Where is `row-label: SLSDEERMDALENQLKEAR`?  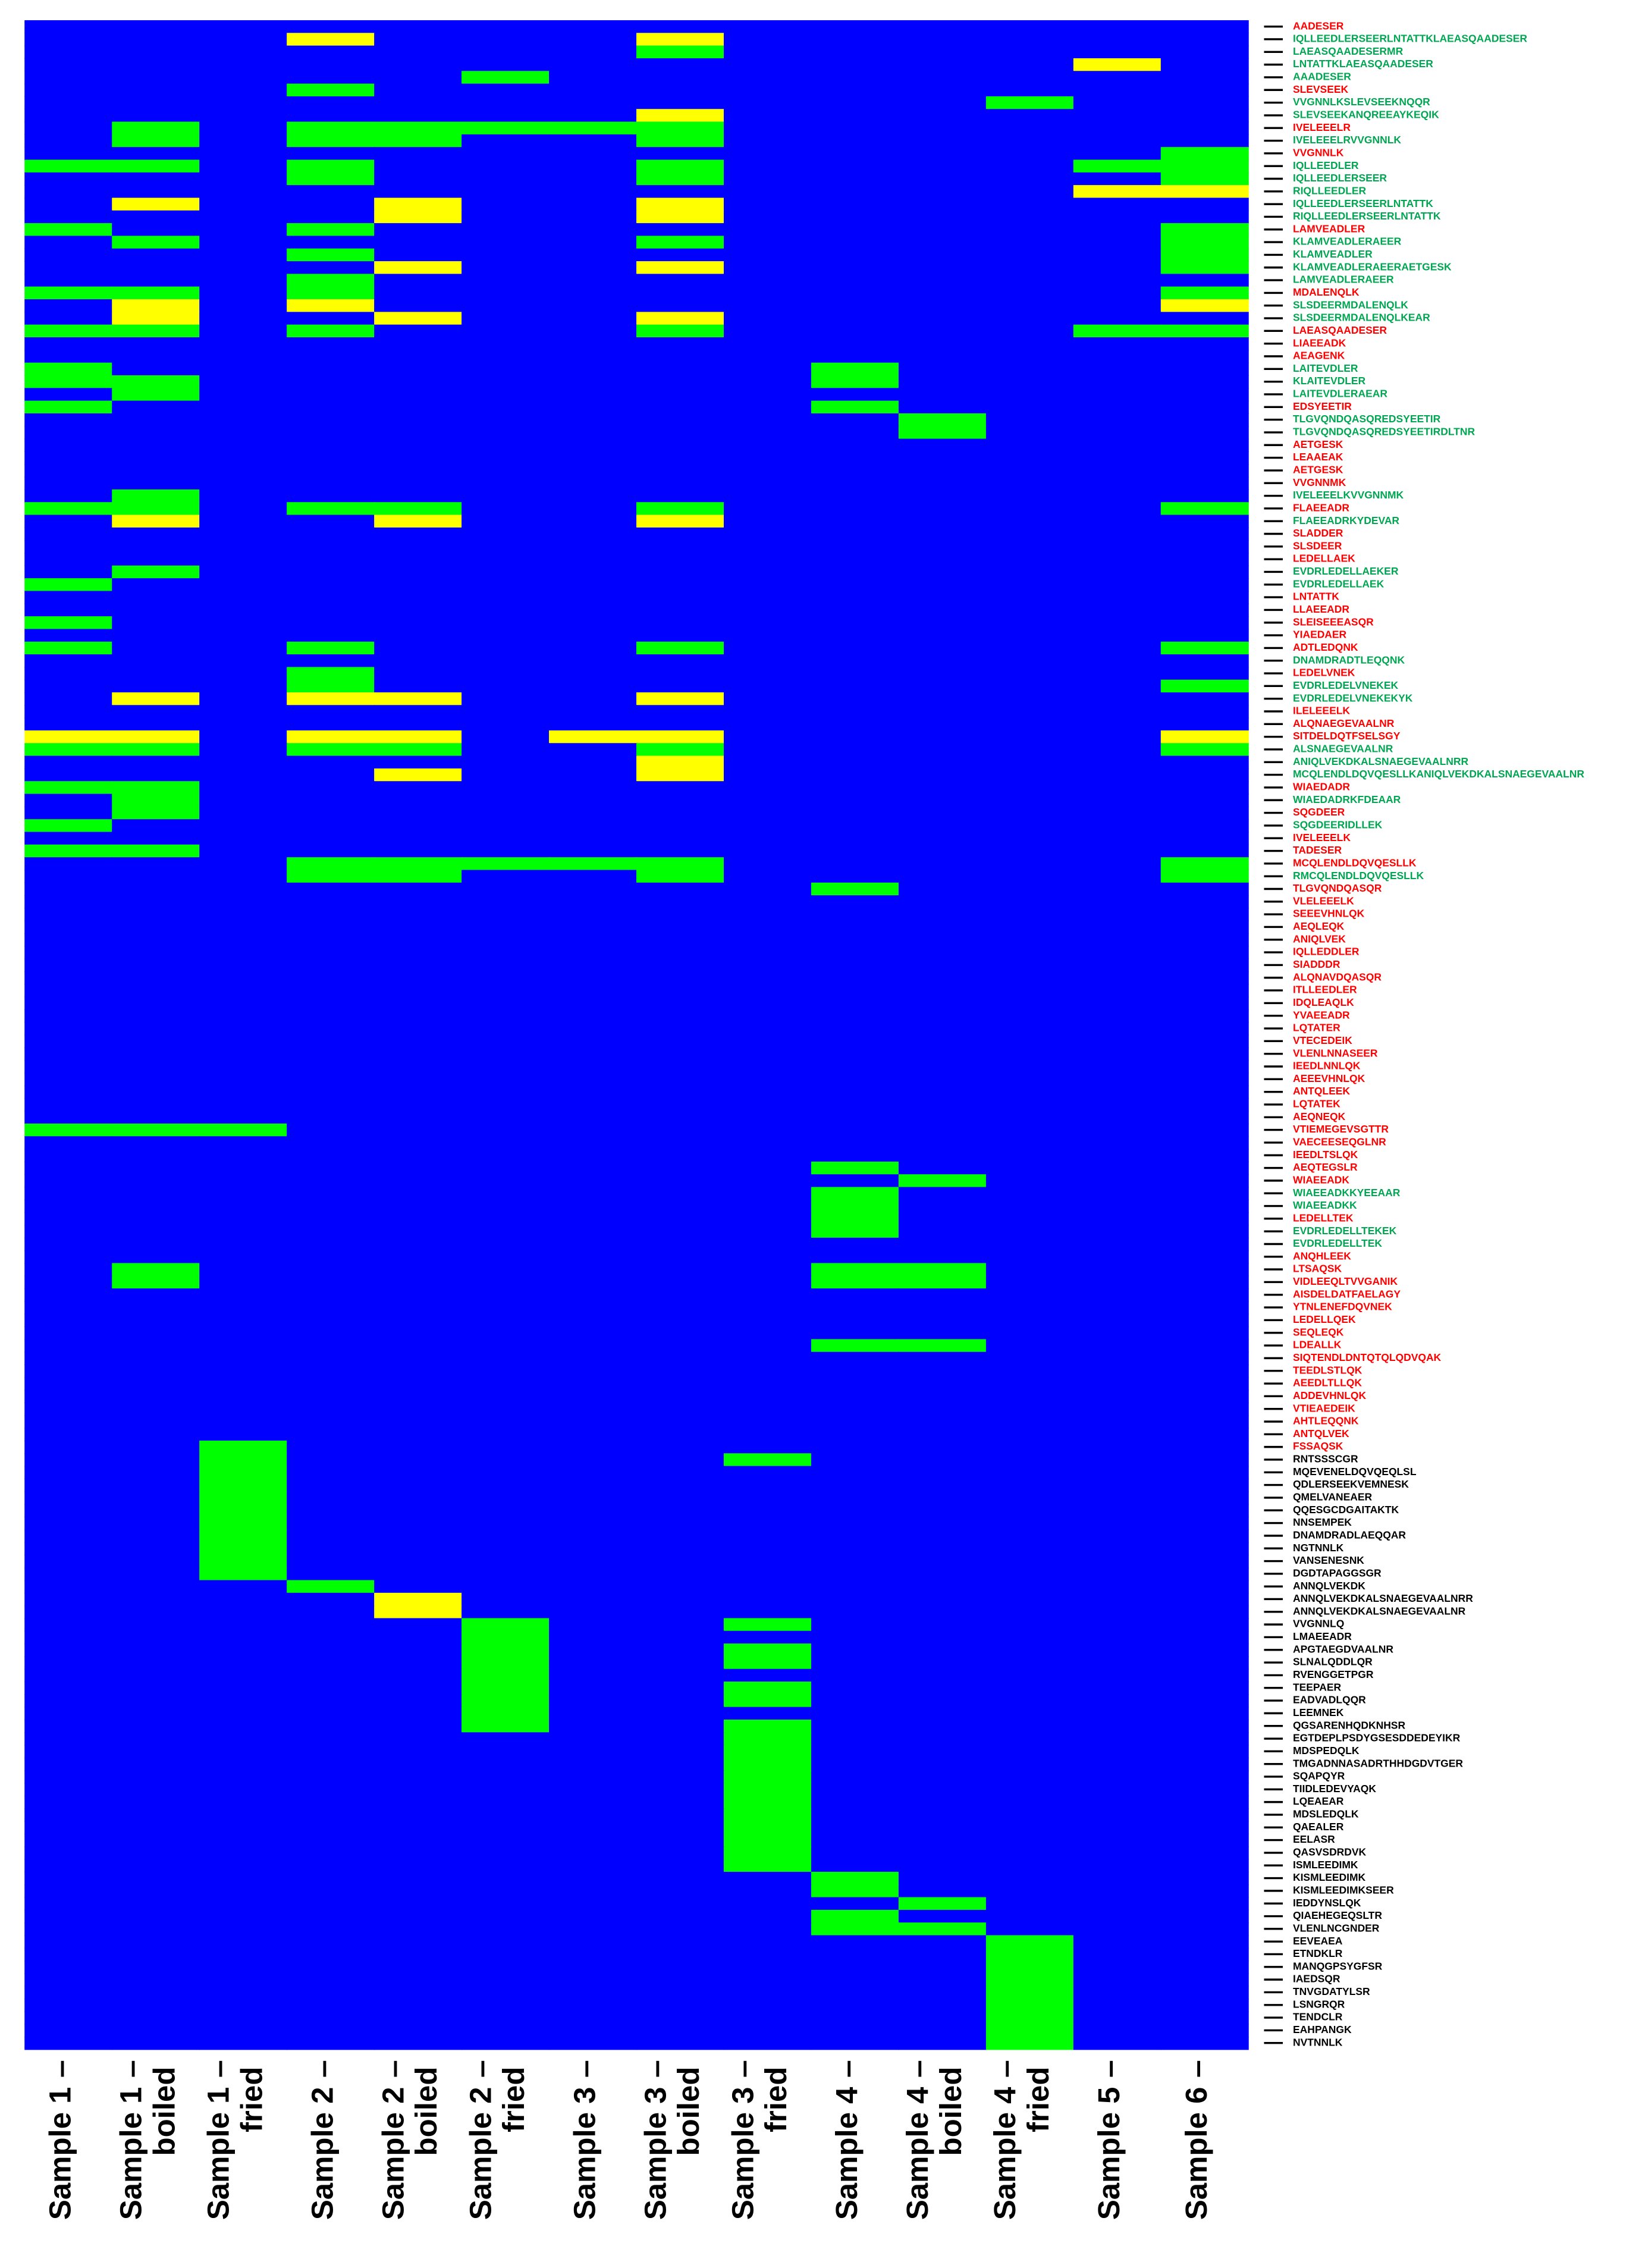 row-label: SLSDEERMDALENQLKEAR is located at coordinates (1361, 318).